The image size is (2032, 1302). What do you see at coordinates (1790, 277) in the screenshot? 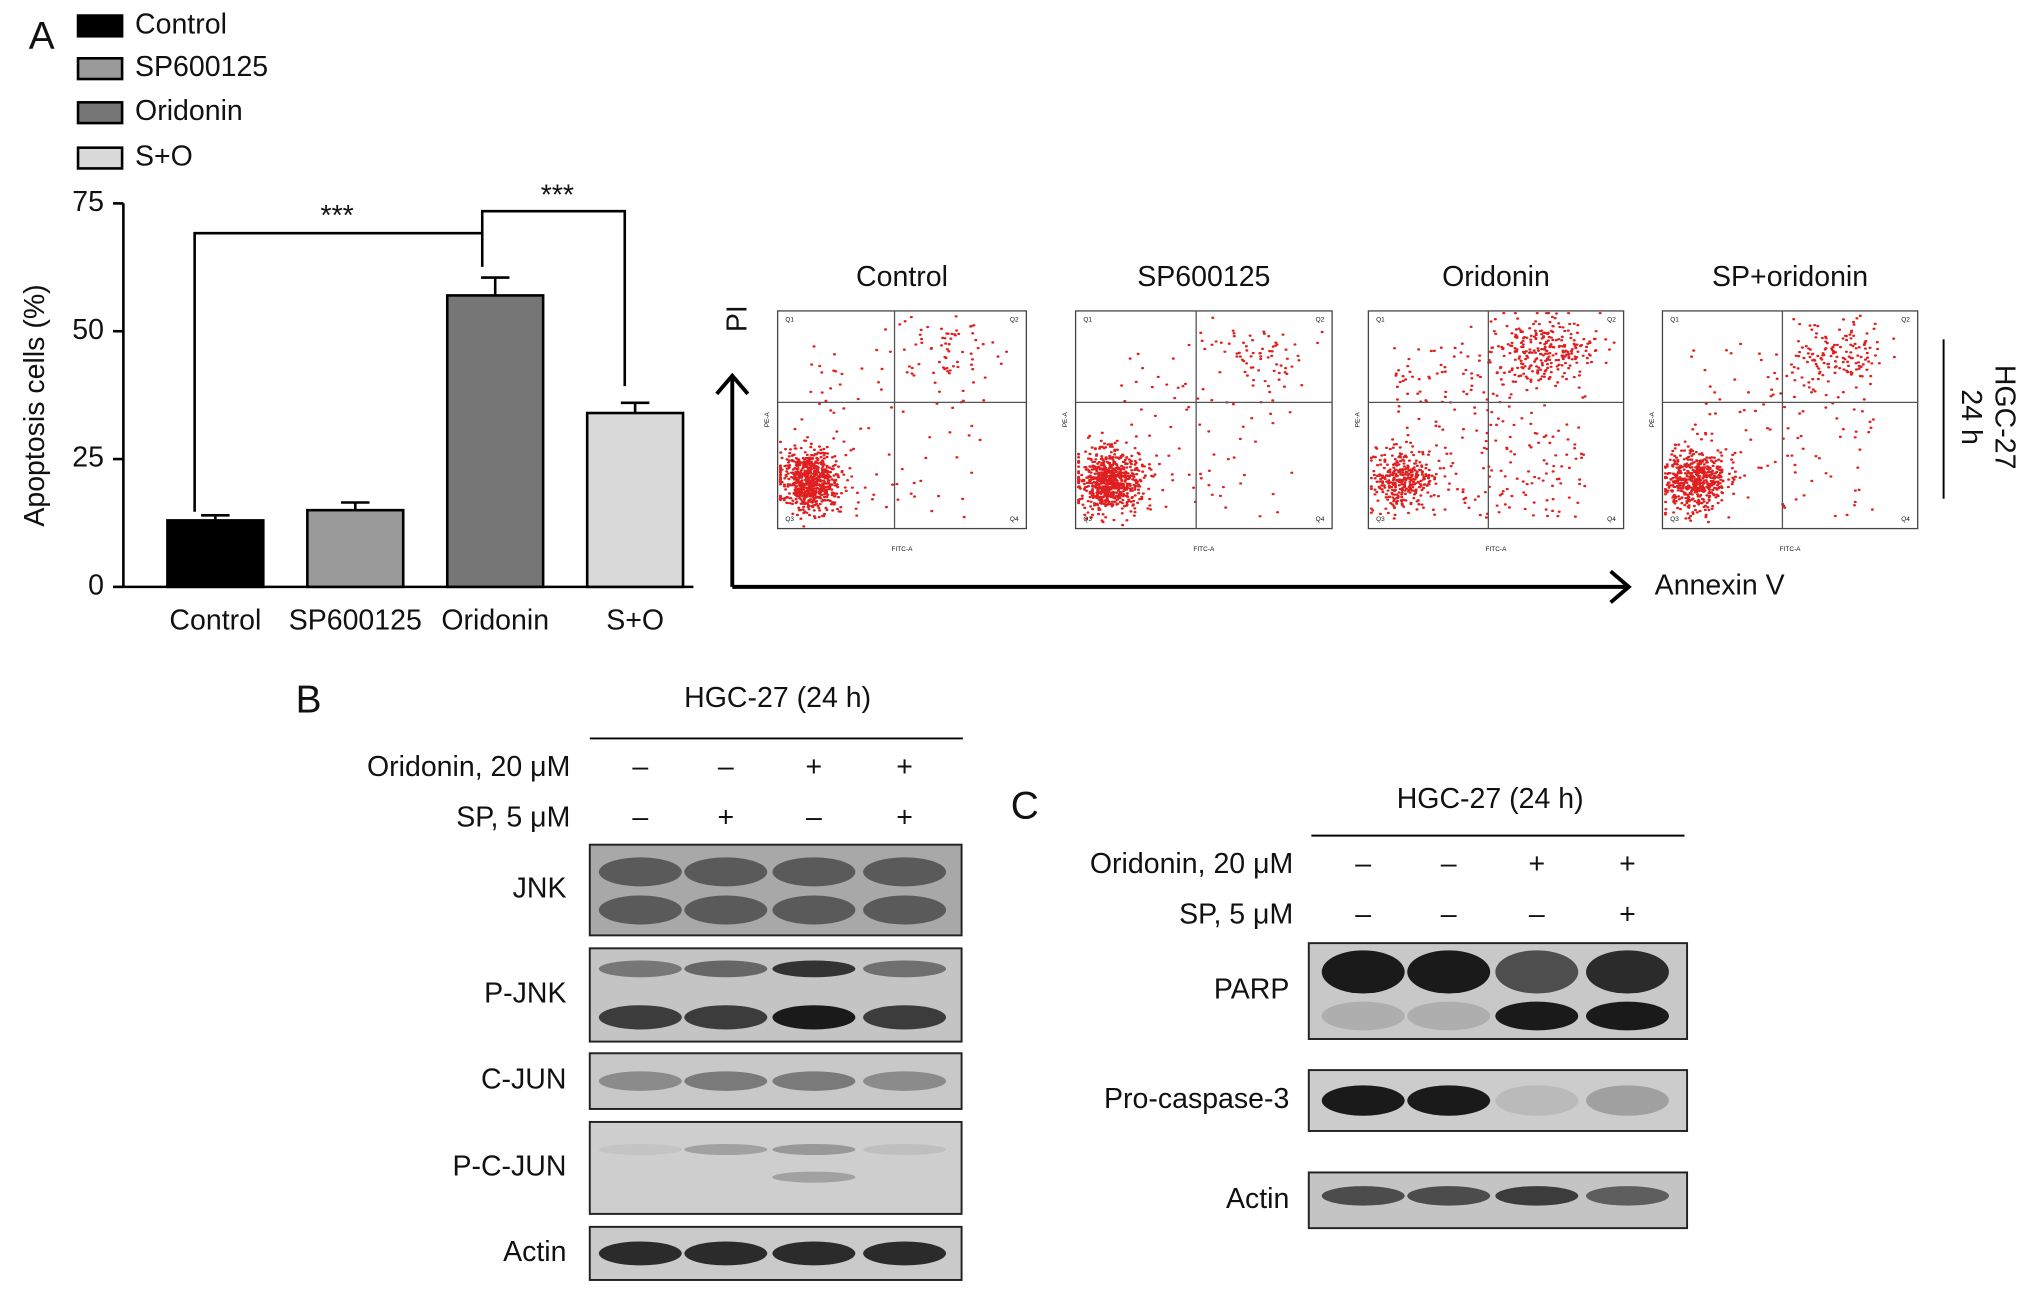
I see `flow-title: SP+oridonin` at bounding box center [1790, 277].